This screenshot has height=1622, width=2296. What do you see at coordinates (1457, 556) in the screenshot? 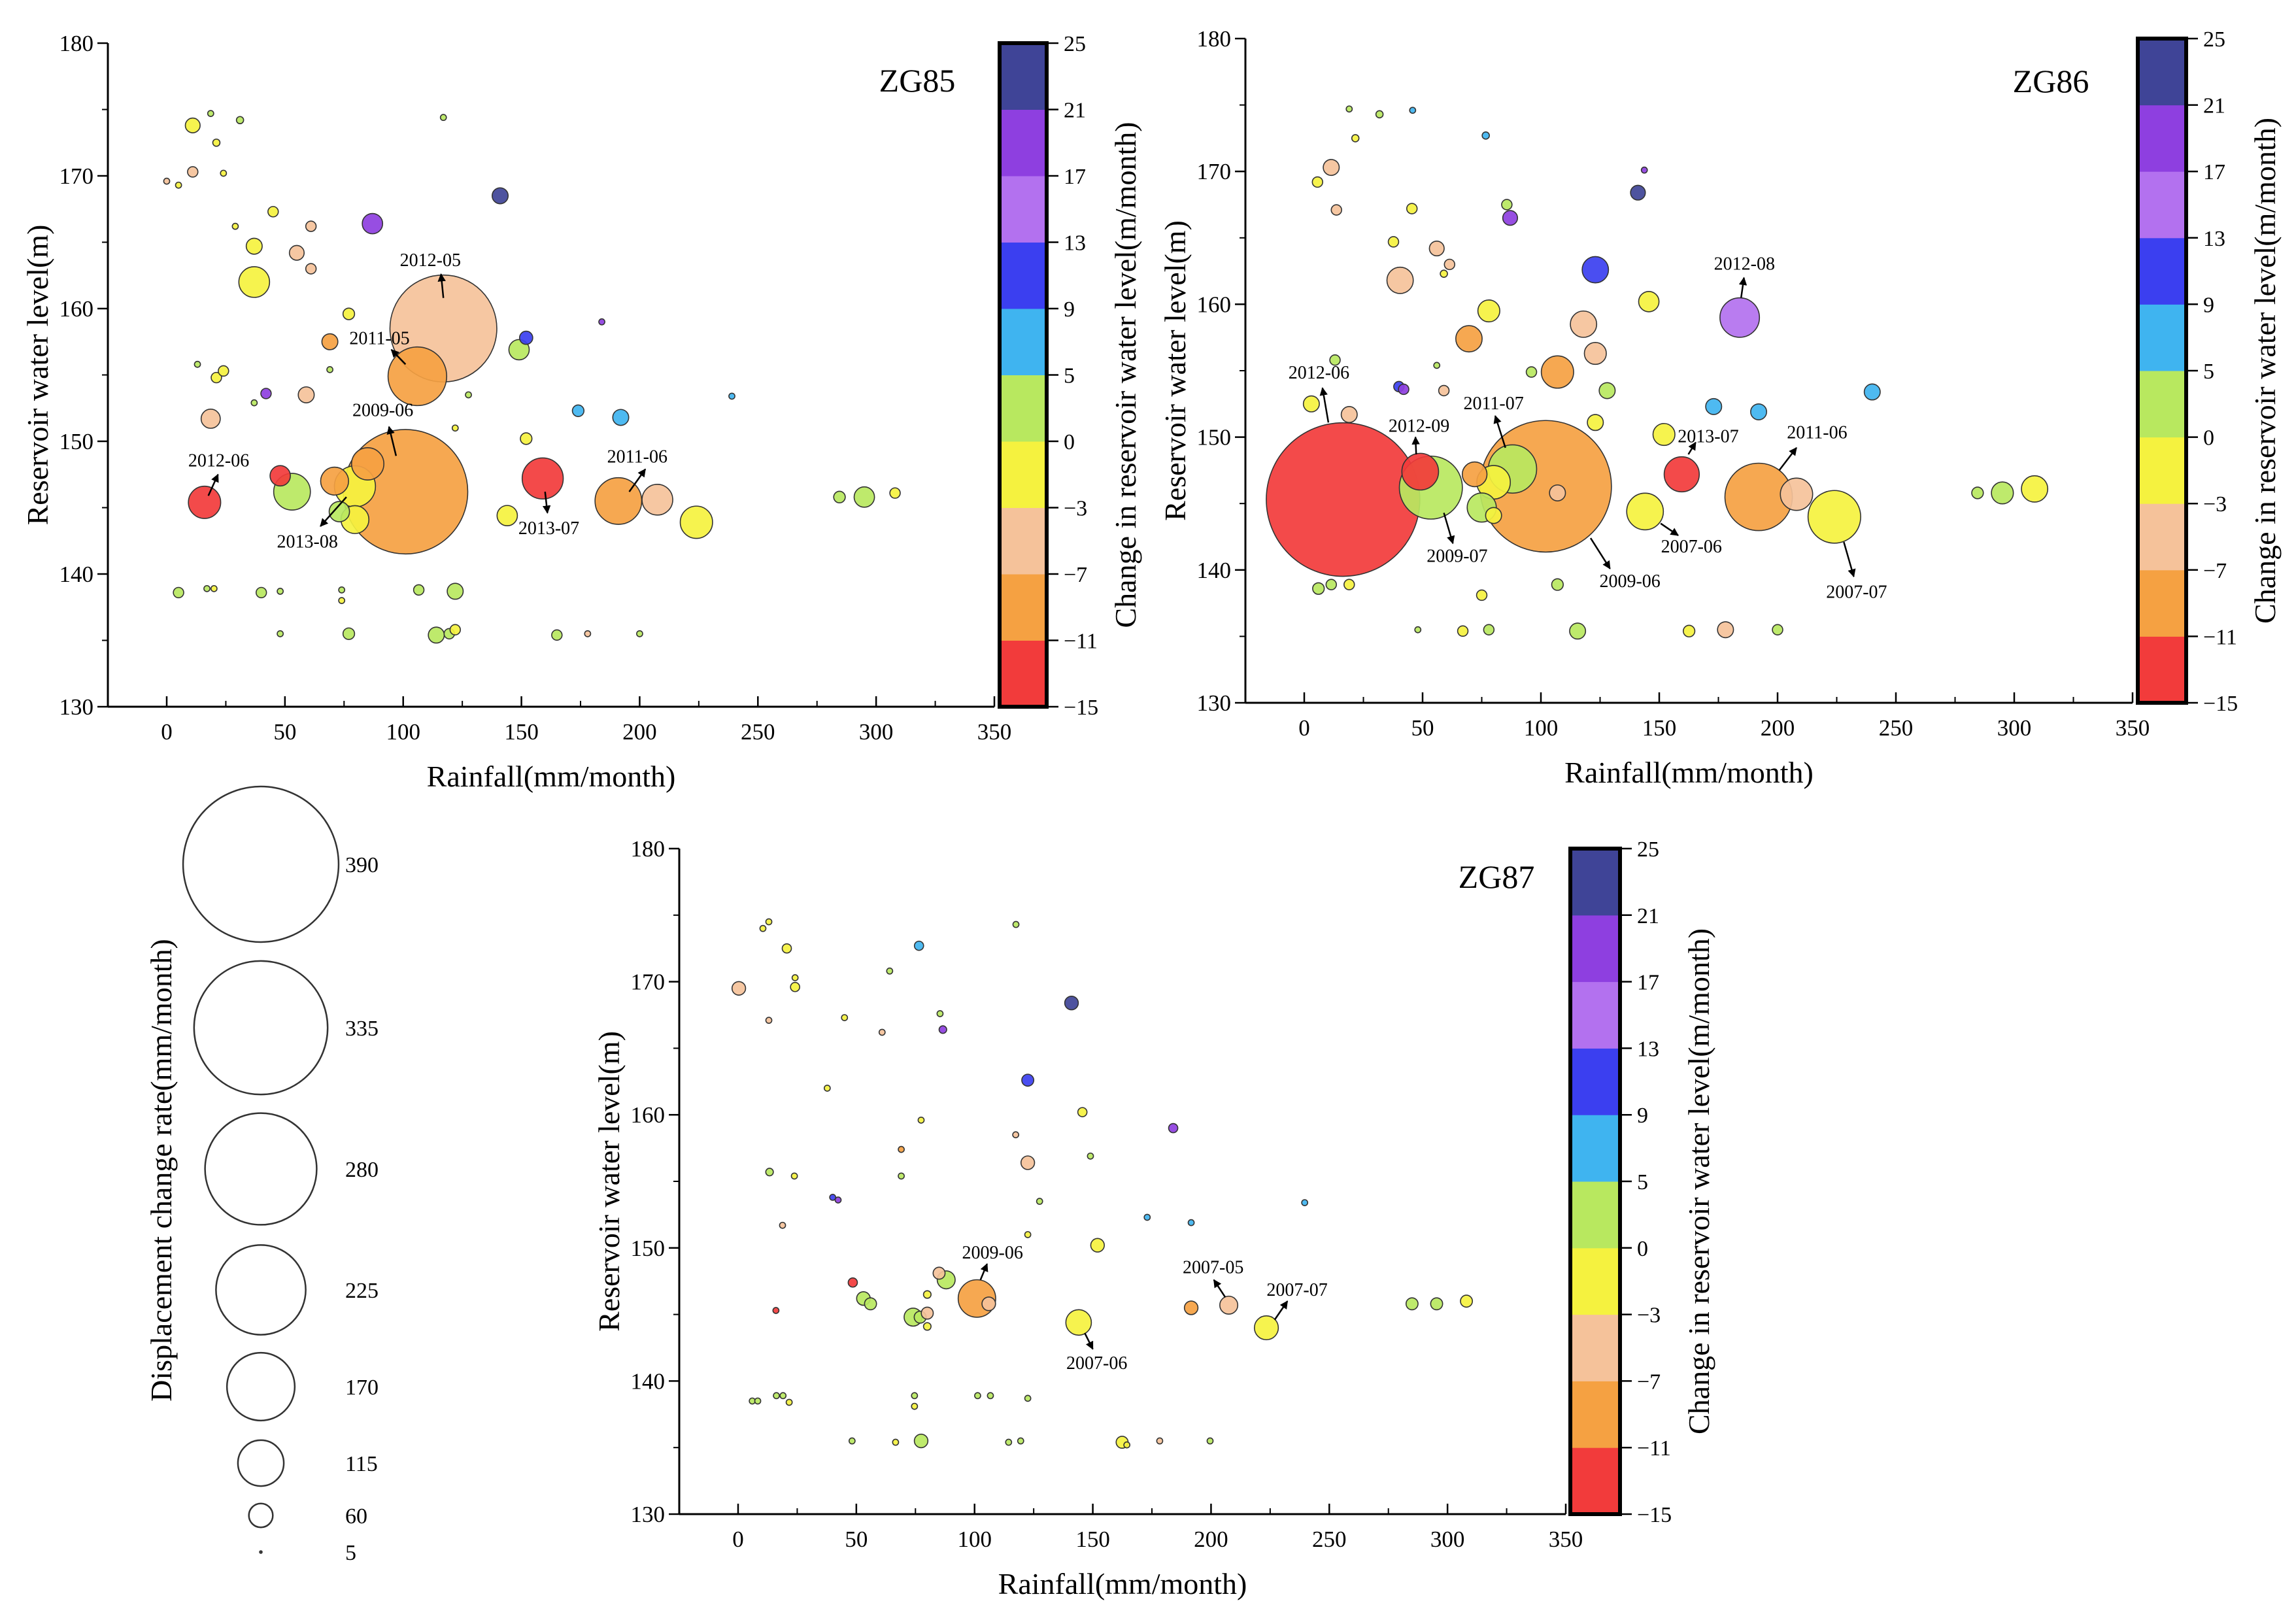
I see `annotation-label: 2009-07` at bounding box center [1457, 556].